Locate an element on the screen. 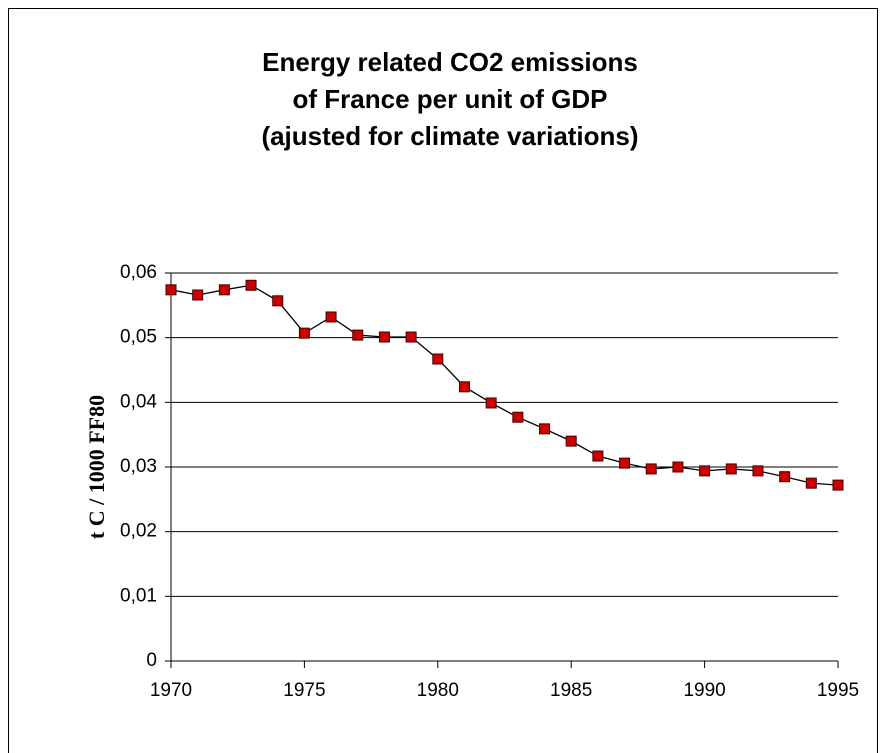 The image size is (888, 753). y-tick-label: 0 is located at coordinates (151, 660).